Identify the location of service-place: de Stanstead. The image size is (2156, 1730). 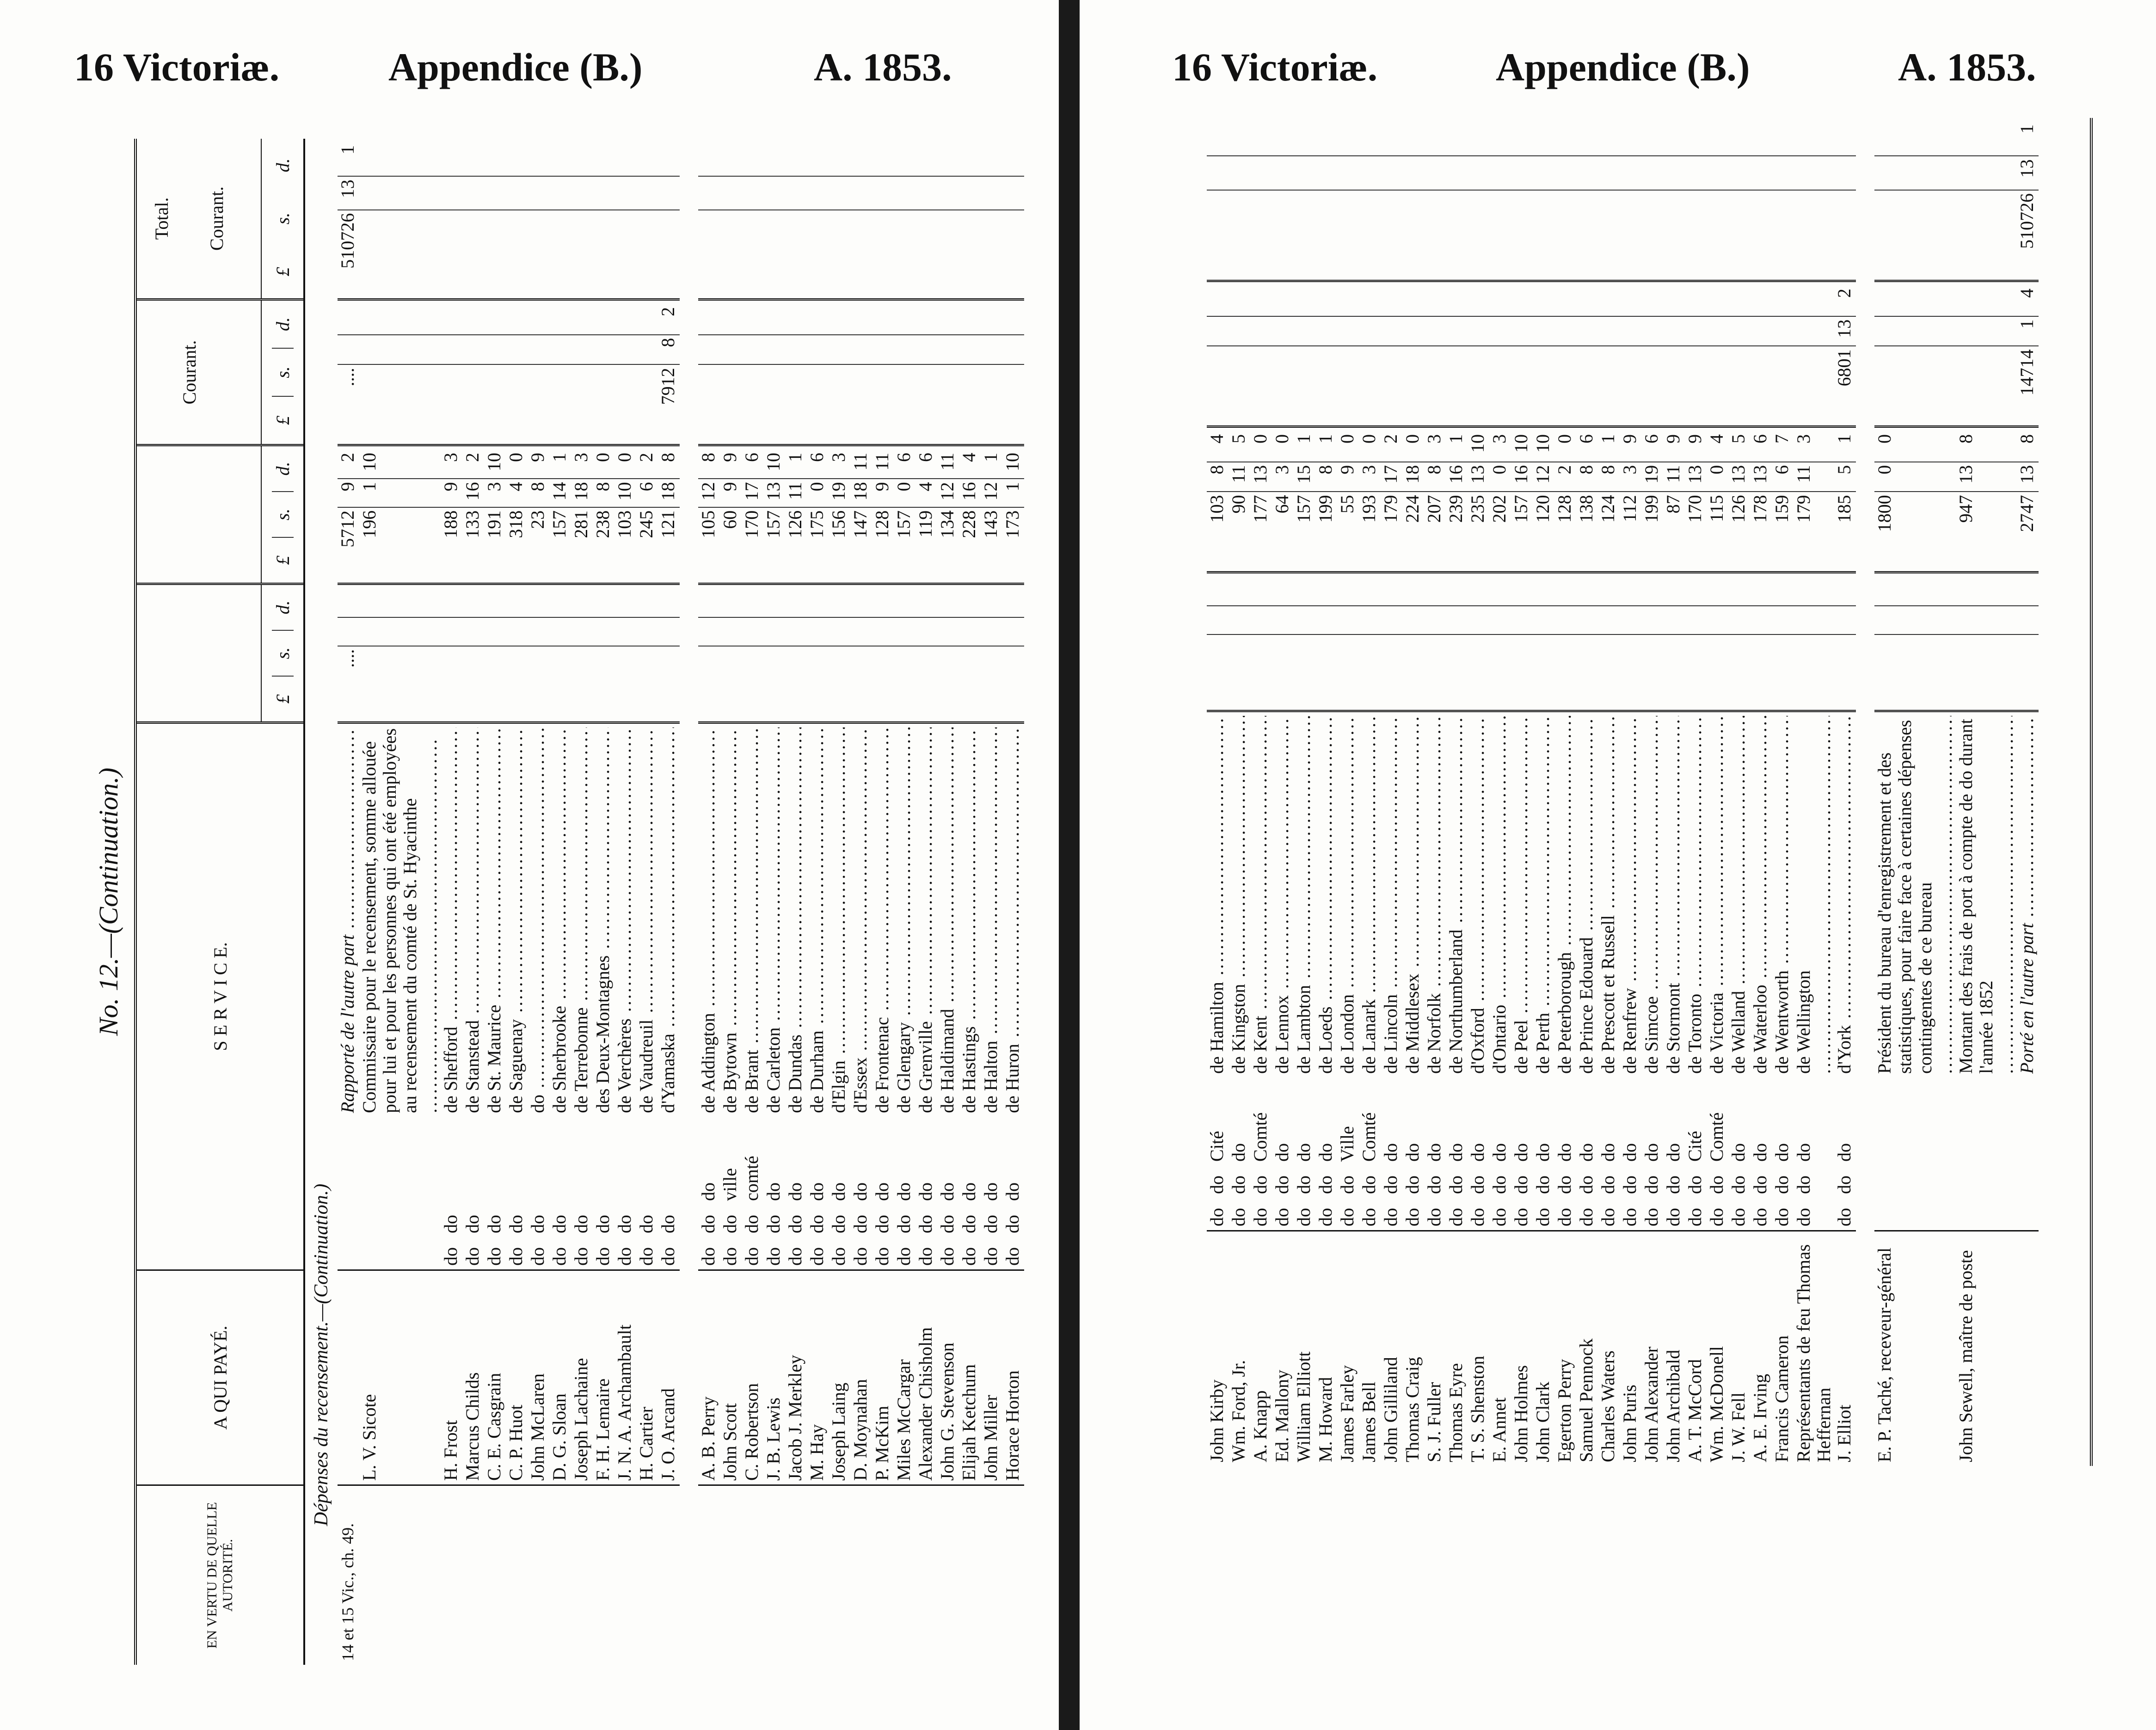
(473, 920).